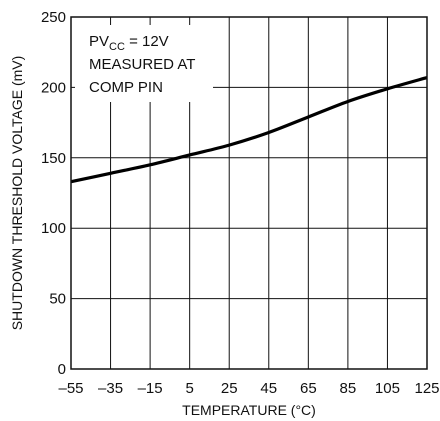  What do you see at coordinates (117, 47) in the screenshot?
I see `annotation-cc-subscript: CC` at bounding box center [117, 47].